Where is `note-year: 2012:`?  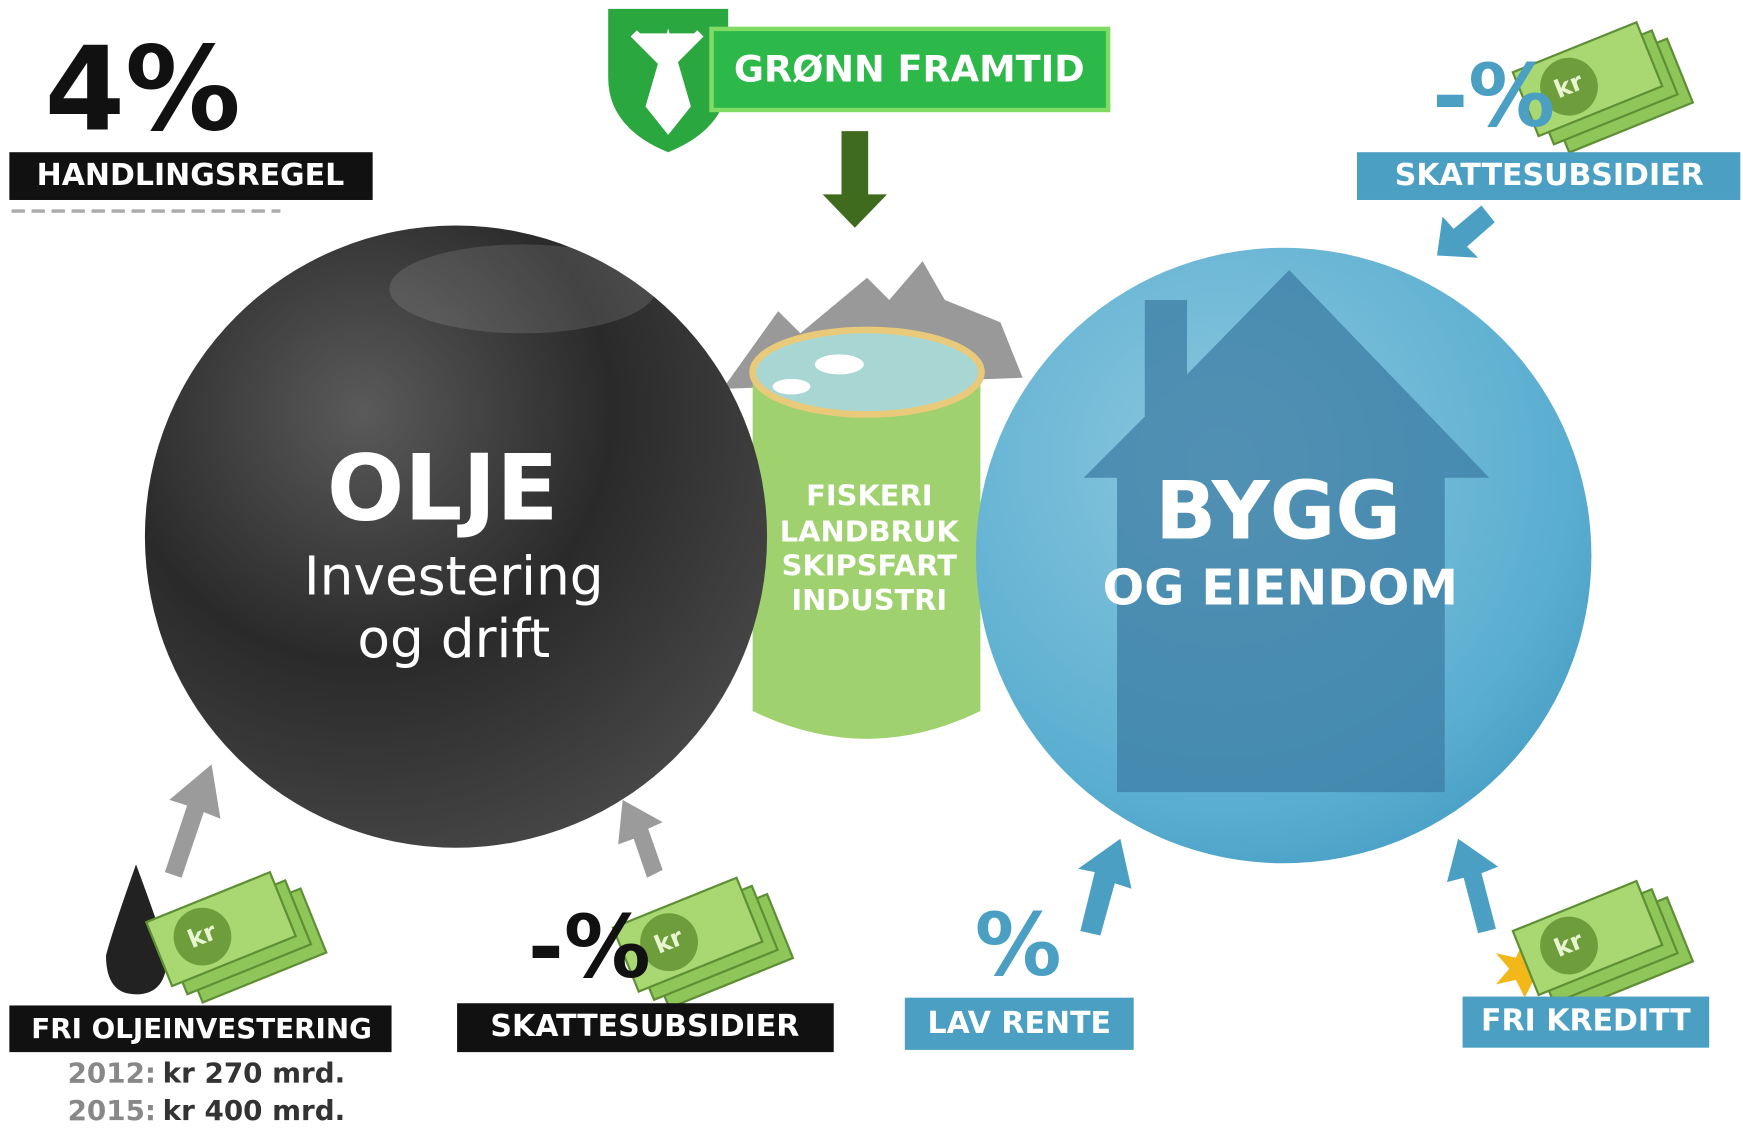 note-year: 2012: is located at coordinates (112, 1072).